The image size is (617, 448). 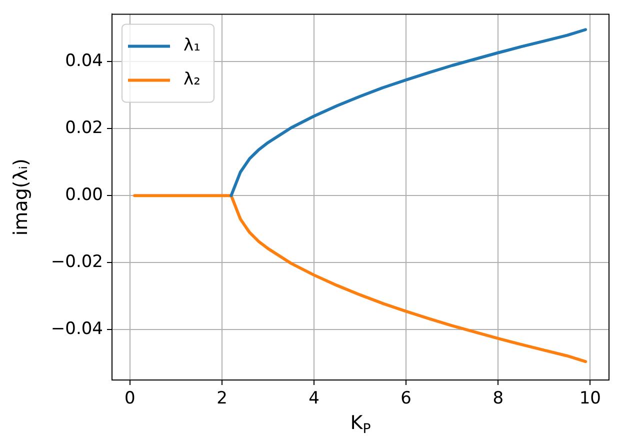 What do you see at coordinates (498, 398) in the screenshot?
I see `x-tick-label: 8` at bounding box center [498, 398].